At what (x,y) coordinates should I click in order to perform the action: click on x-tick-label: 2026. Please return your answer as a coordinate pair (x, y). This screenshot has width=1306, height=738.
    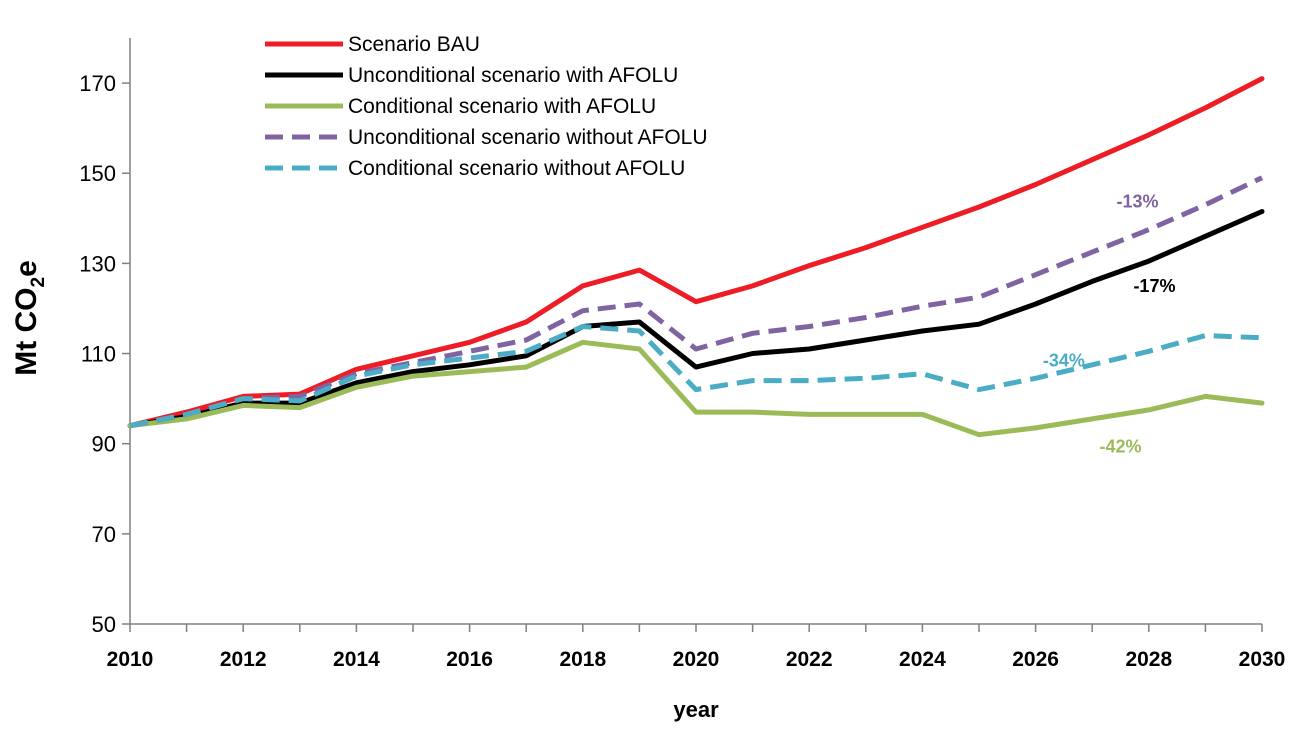
    Looking at the image, I should click on (1035, 659).